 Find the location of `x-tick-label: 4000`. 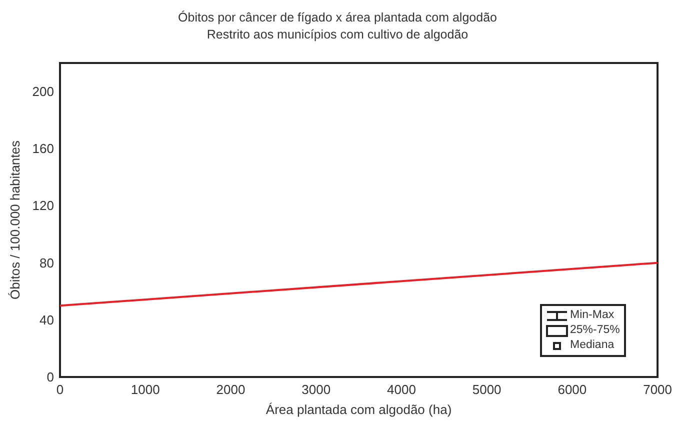

x-tick-label: 4000 is located at coordinates (401, 389).